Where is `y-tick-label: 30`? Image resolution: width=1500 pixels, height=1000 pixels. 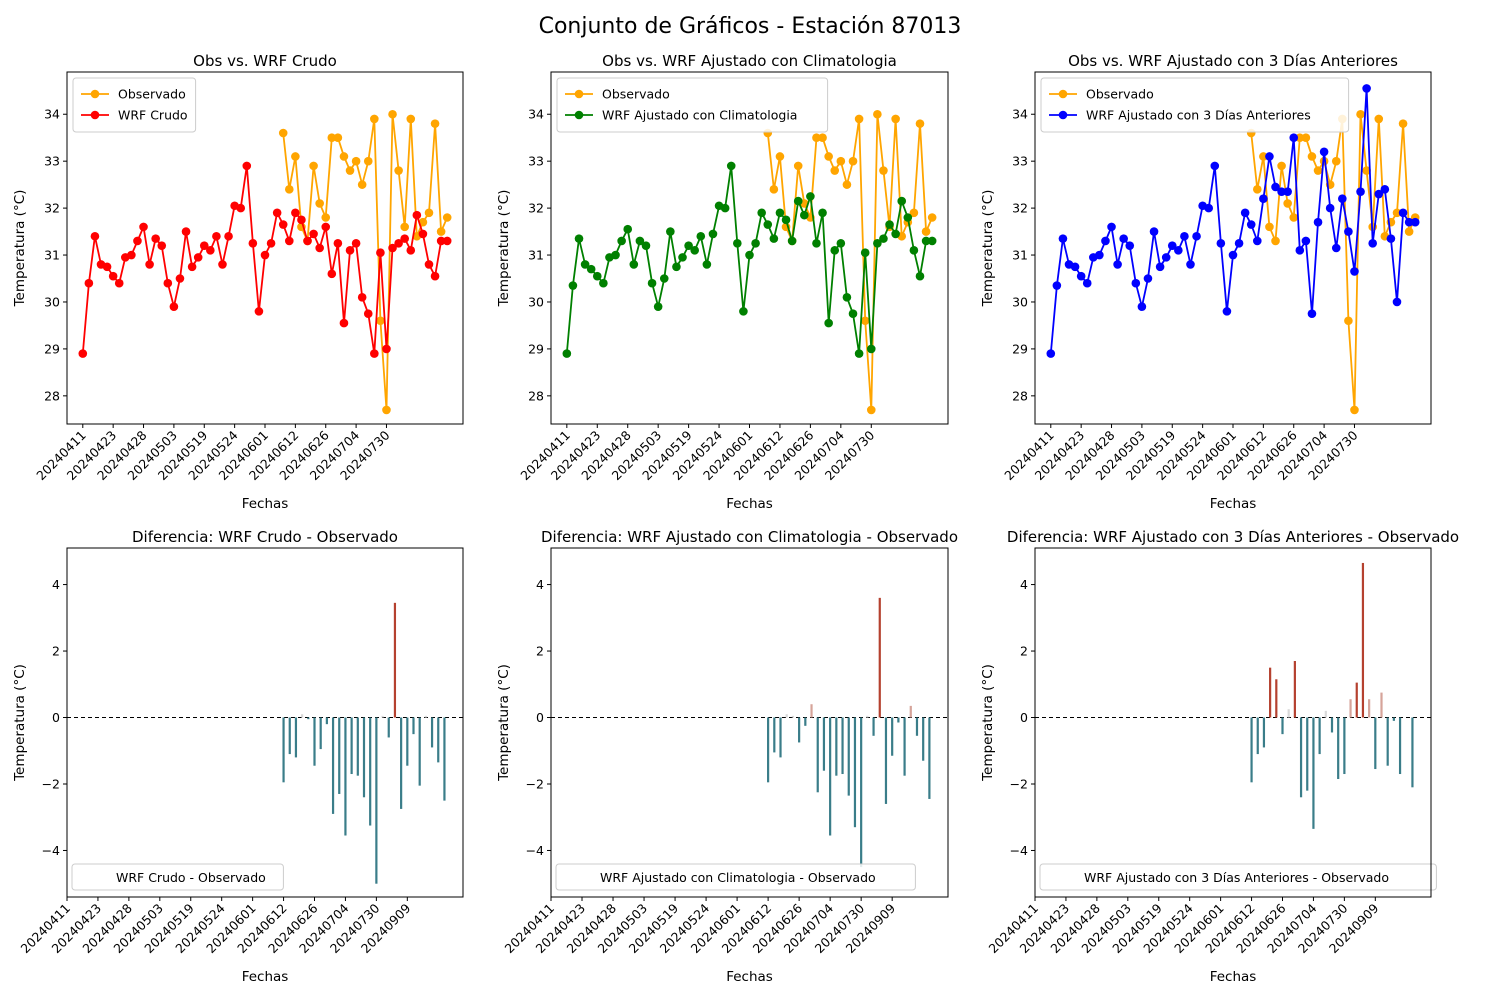 y-tick-label: 30 is located at coordinates (1020, 301).